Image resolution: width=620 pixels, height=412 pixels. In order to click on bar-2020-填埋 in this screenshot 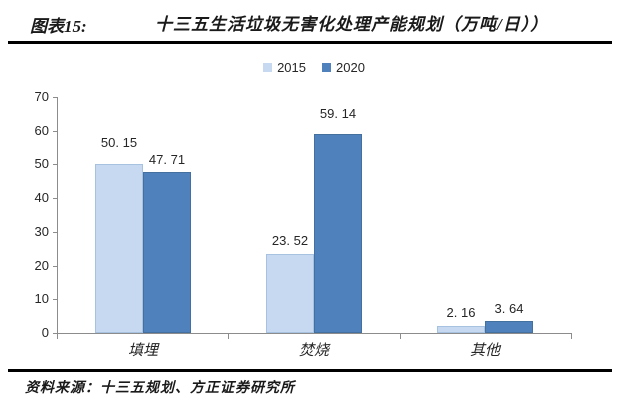, I will do `click(167, 252)`.